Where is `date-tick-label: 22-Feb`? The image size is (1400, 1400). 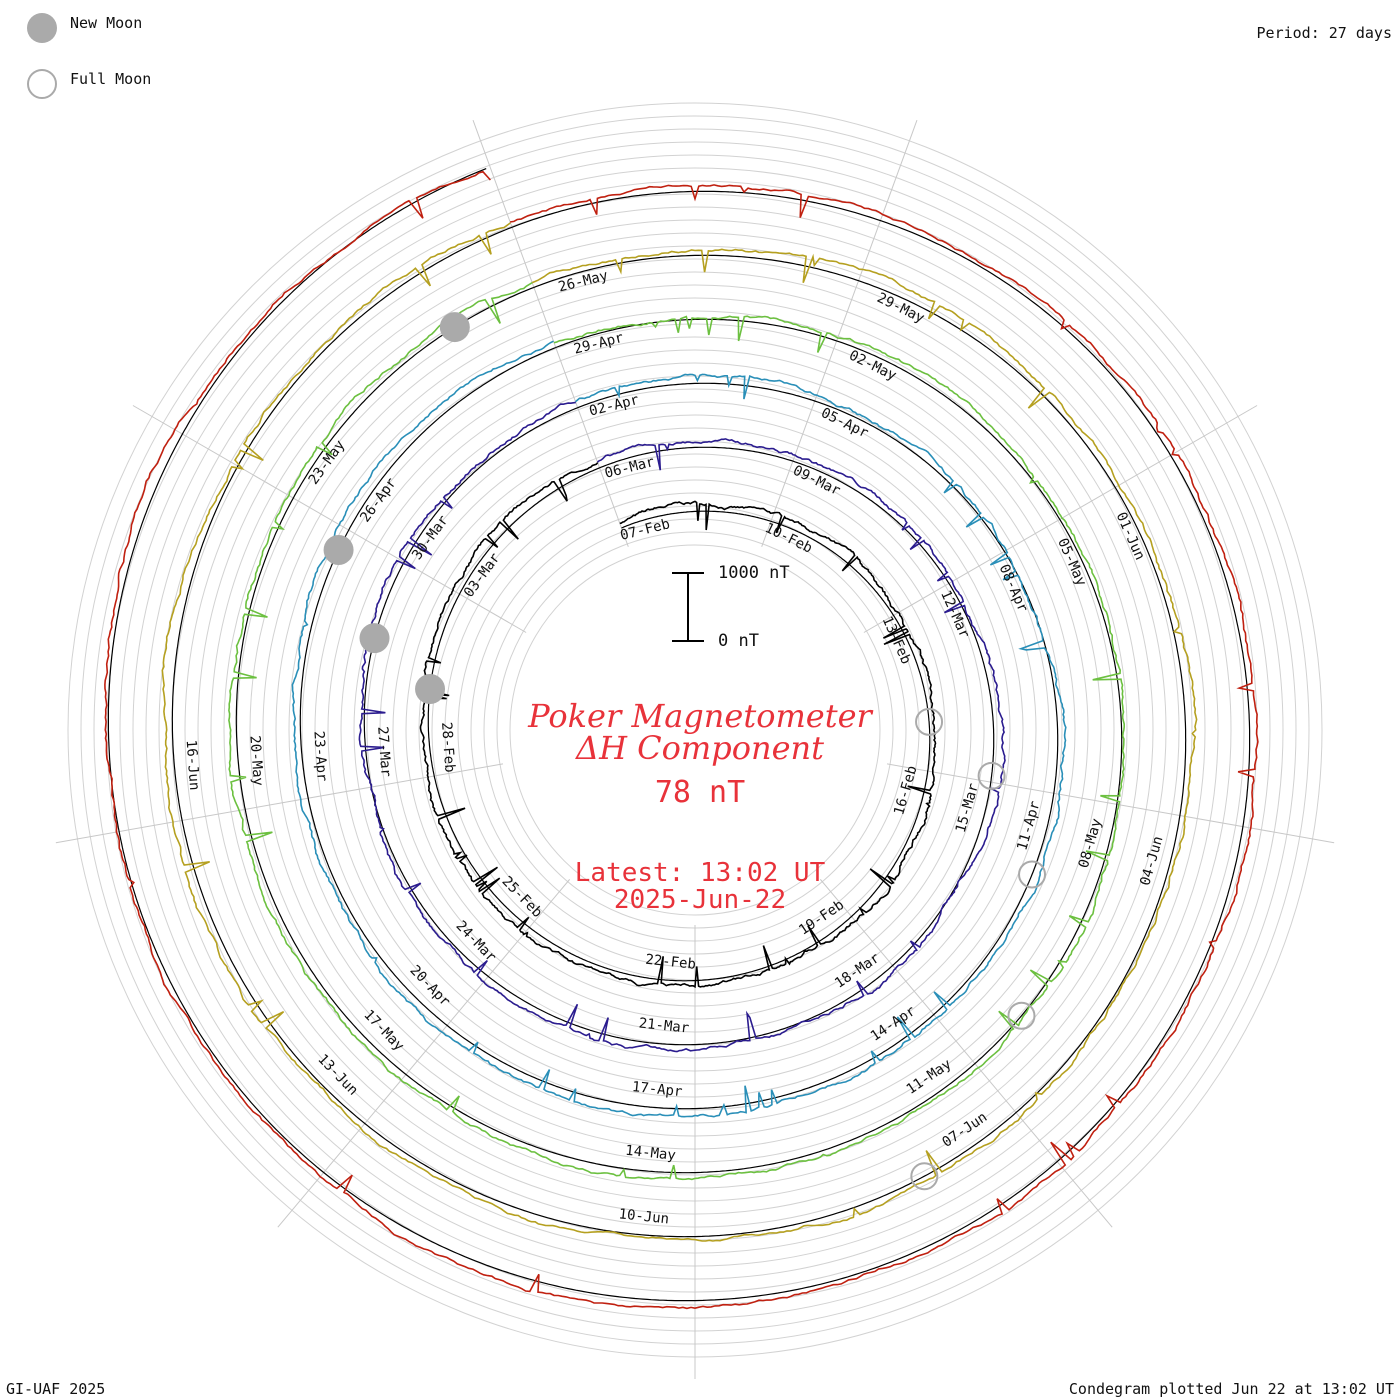
date-tick-label: 22-Feb is located at coordinates (671, 962).